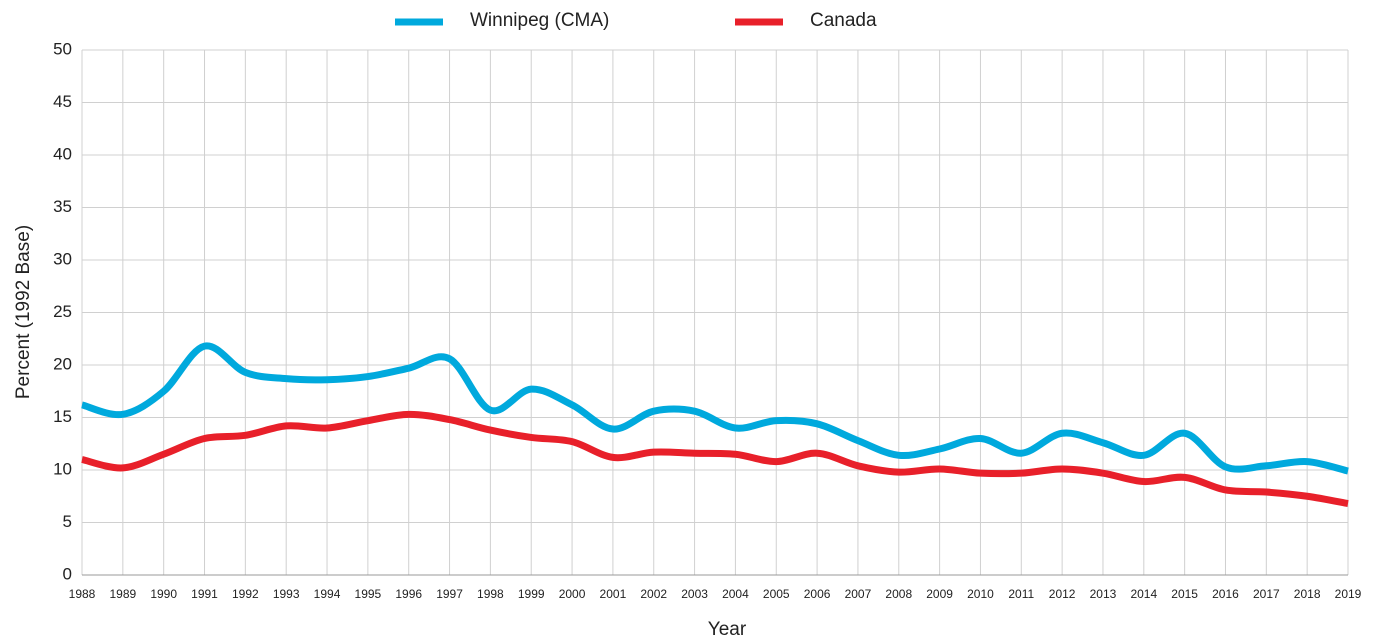 This screenshot has height=643, width=1382. What do you see at coordinates (62, 363) in the screenshot?
I see `y-tick-label: 20` at bounding box center [62, 363].